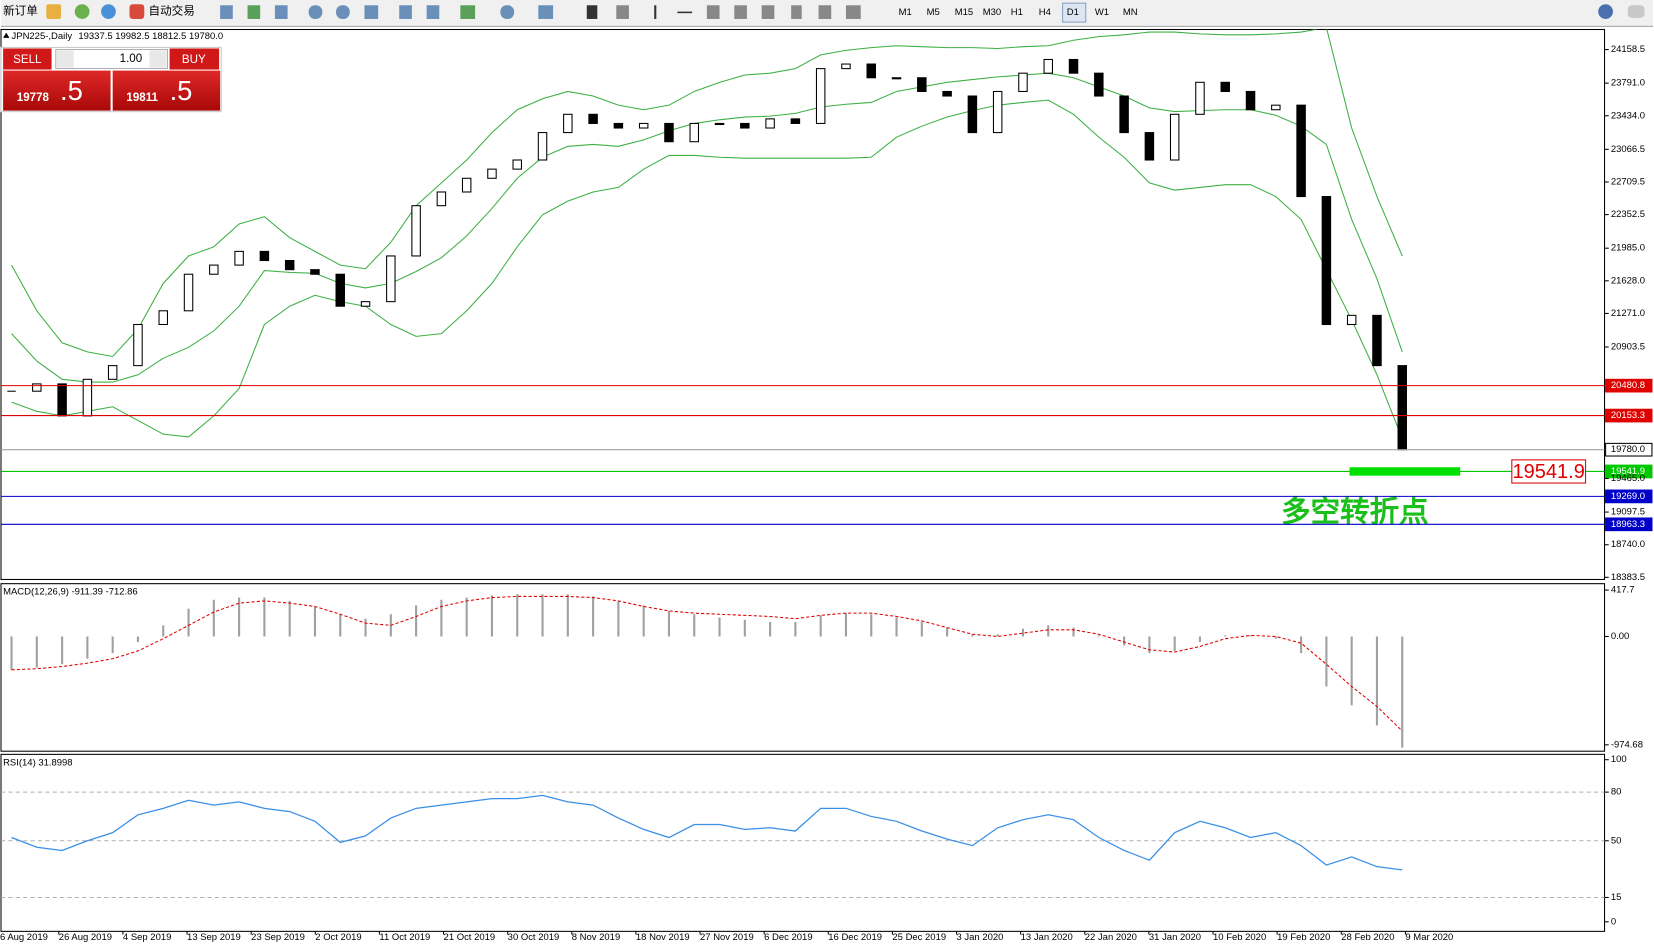  Describe the element at coordinates (1629, 415) in the screenshot. I see `price-level-tag` at that location.